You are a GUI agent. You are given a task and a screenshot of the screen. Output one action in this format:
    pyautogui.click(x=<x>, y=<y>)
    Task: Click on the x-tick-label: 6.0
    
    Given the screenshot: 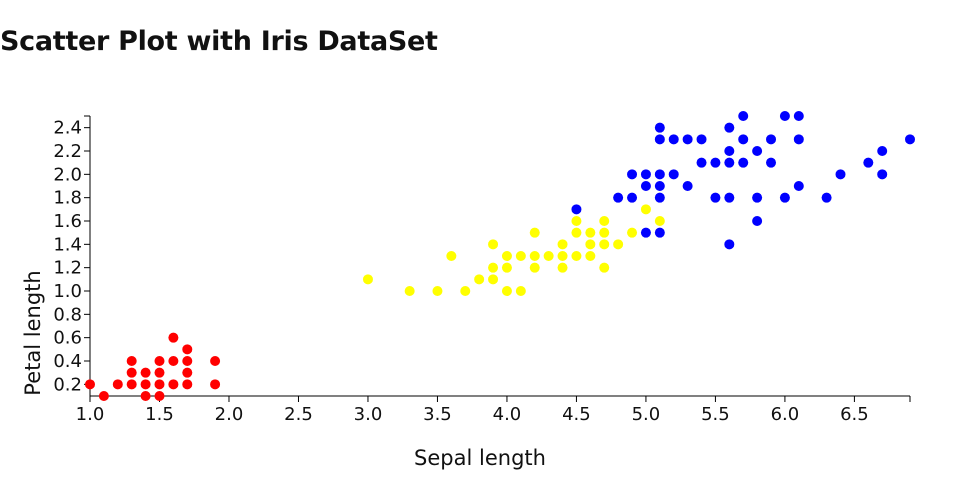 What is the action you would take?
    pyautogui.click(x=785, y=414)
    